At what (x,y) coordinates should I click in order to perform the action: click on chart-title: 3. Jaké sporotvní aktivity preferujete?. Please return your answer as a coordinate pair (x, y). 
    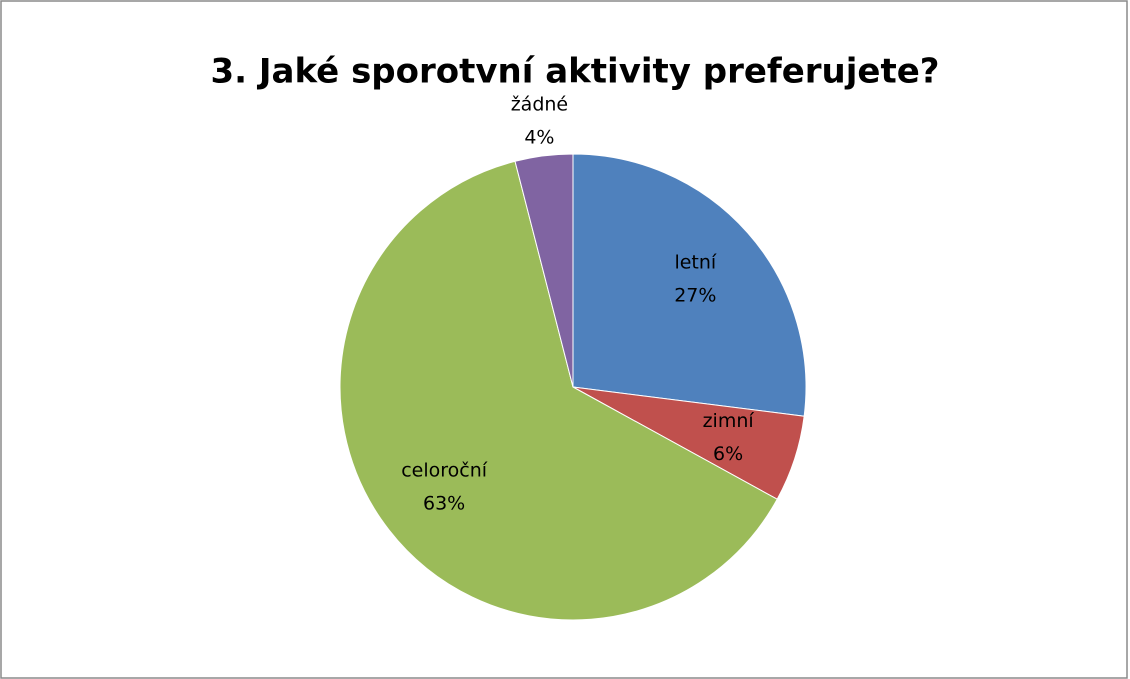
    Looking at the image, I should click on (574, 72).